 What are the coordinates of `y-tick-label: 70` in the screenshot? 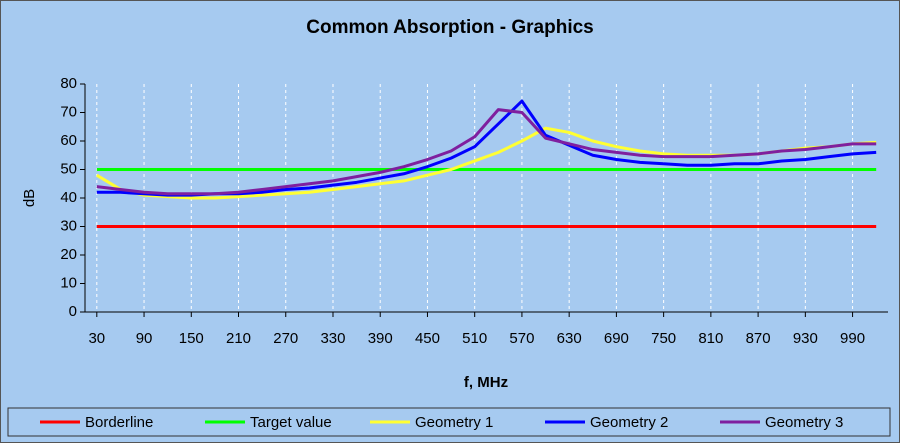 It's located at (68, 111).